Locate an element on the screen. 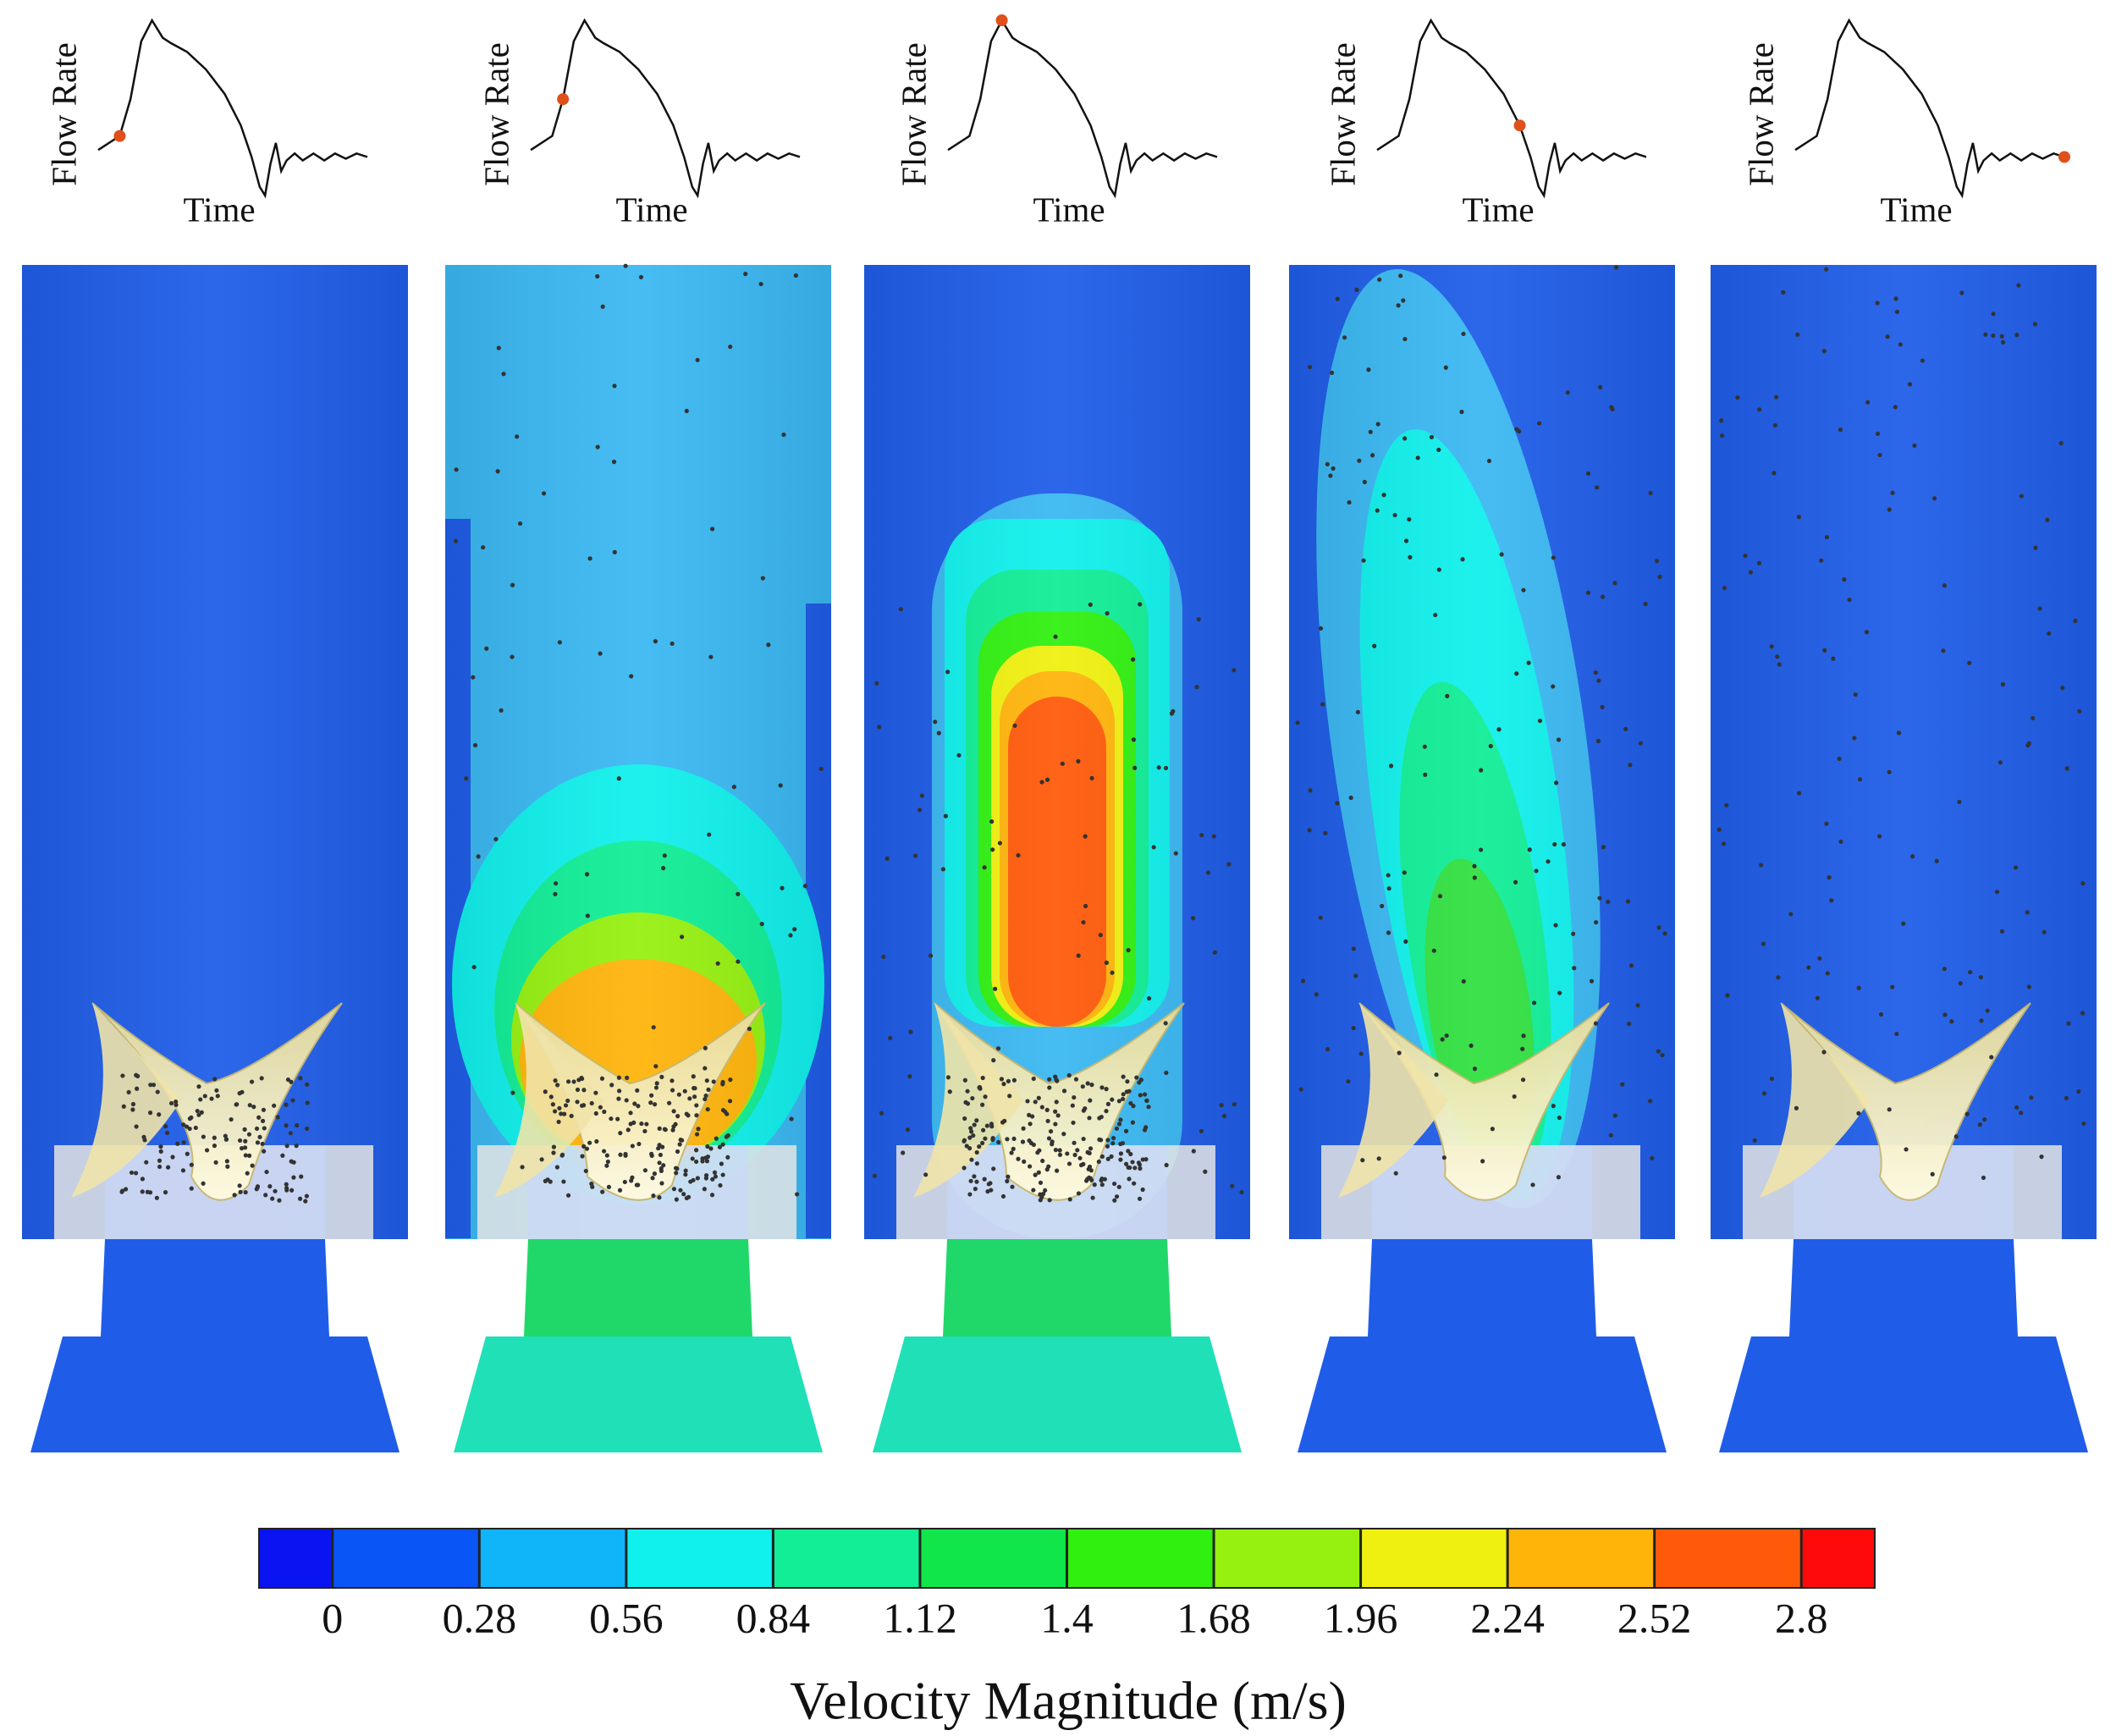 This screenshot has width=2116, height=1736. y-axis-label: Flow Rate is located at coordinates (914, 114).